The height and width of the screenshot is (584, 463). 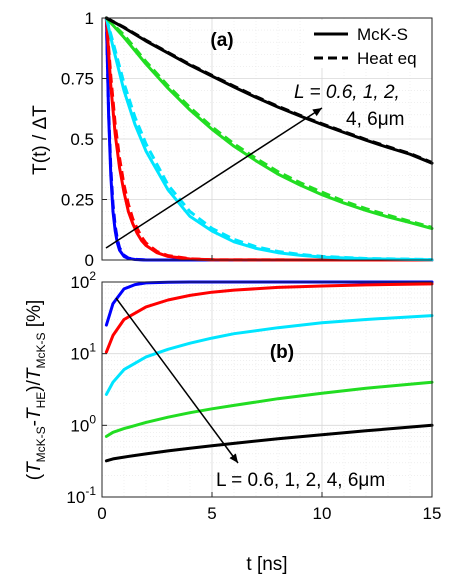 I want to click on annotation-line1-a: L = 0.6, 1, 2,, so click(x=347, y=92).